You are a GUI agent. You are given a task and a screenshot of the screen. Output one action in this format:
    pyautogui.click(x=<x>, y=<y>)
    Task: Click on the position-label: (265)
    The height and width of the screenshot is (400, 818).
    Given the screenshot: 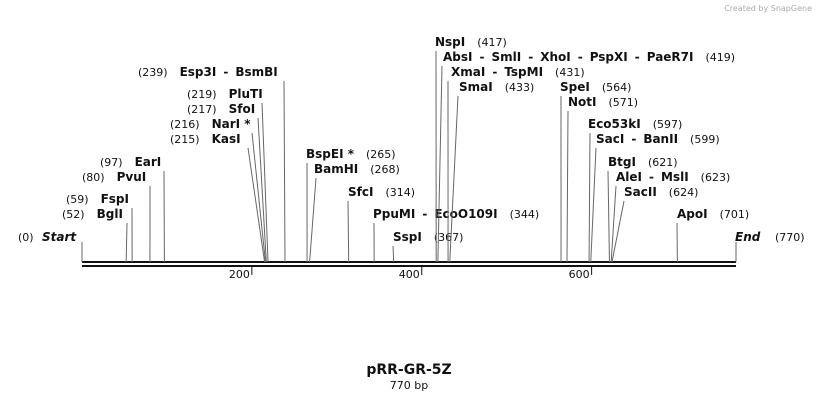 What is the action you would take?
    pyautogui.click(x=381, y=154)
    